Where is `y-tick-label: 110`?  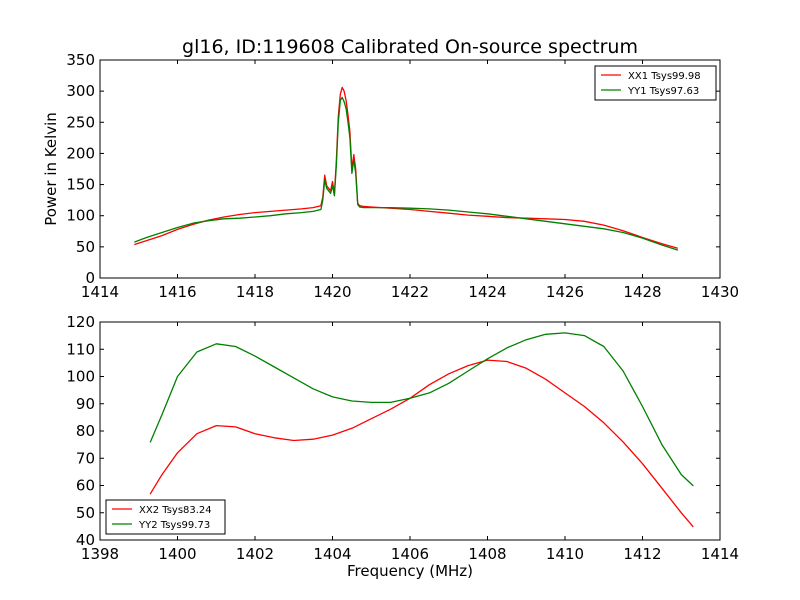
y-tick-label: 110 is located at coordinates (80, 349).